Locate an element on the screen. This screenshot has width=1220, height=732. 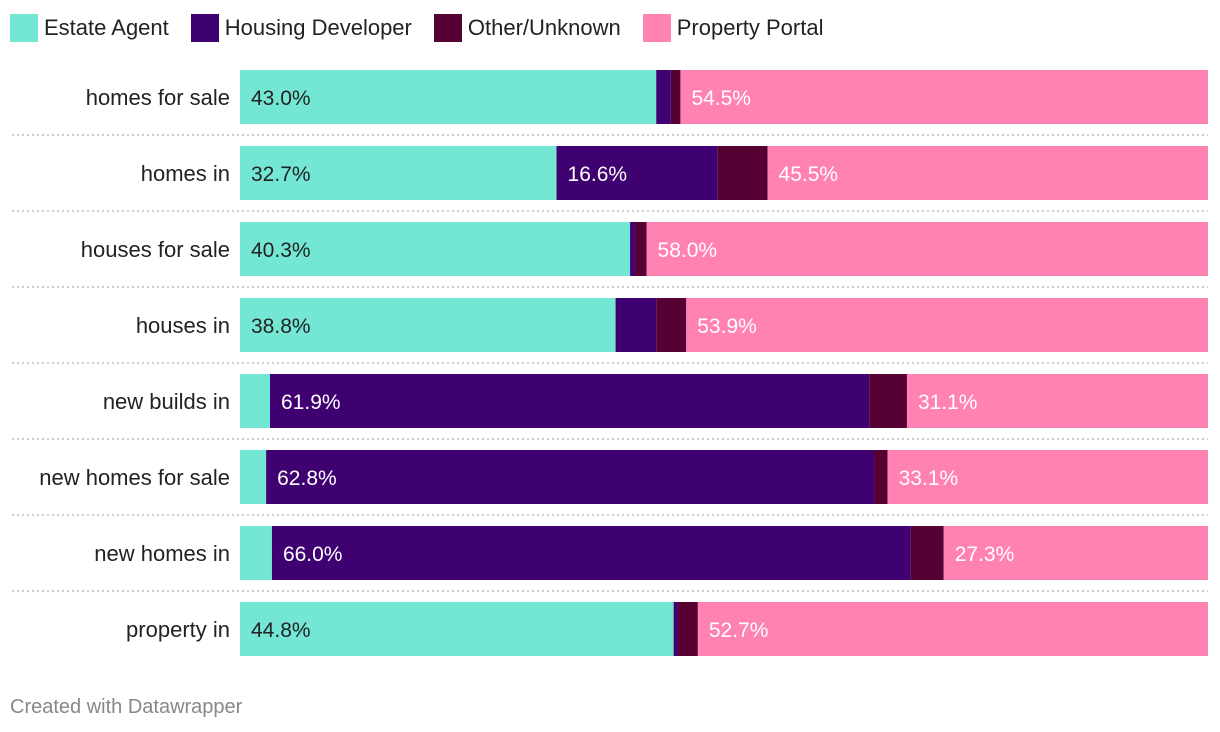
row-label: property in is located at coordinates (178, 629).